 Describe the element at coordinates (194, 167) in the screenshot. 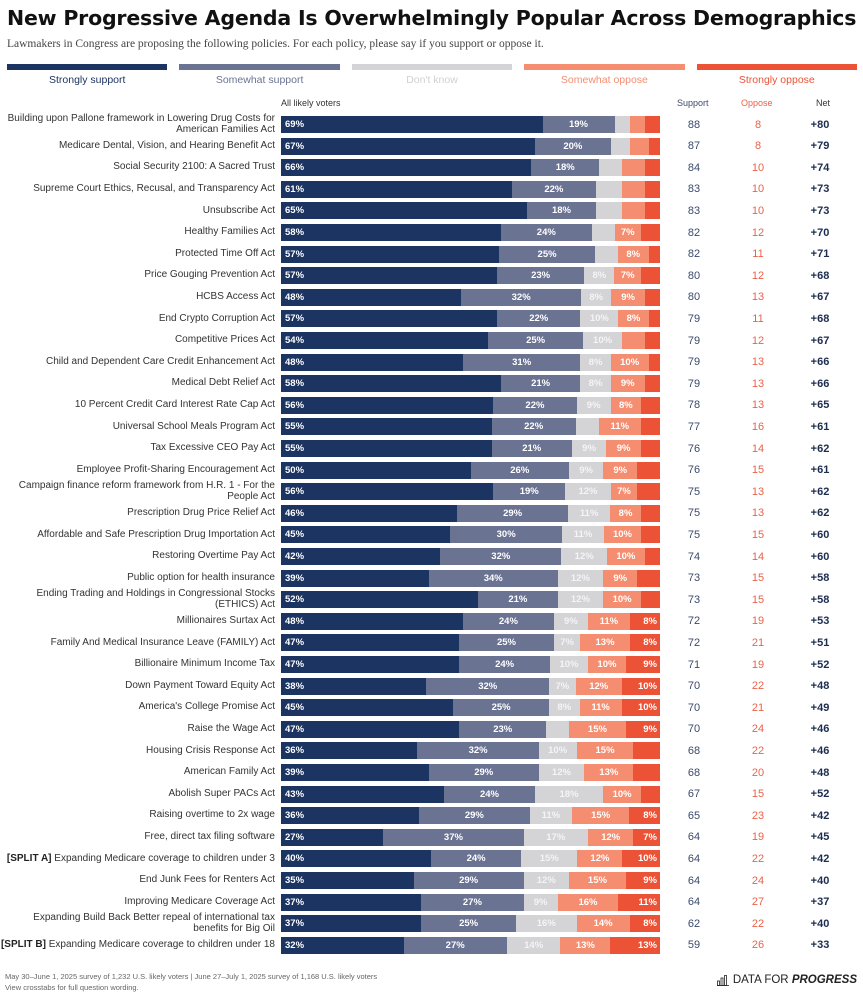

I see `row-label: Social Security 2100: A Sacred Trust` at that location.